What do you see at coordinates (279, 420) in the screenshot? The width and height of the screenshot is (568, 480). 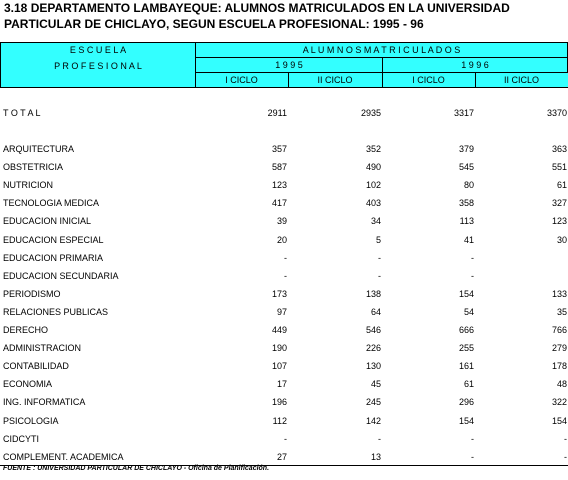 I see `cell-value: 112` at bounding box center [279, 420].